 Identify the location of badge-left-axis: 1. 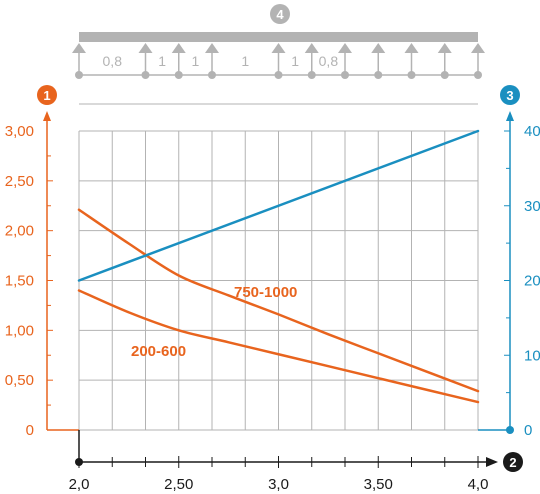
(47, 95).